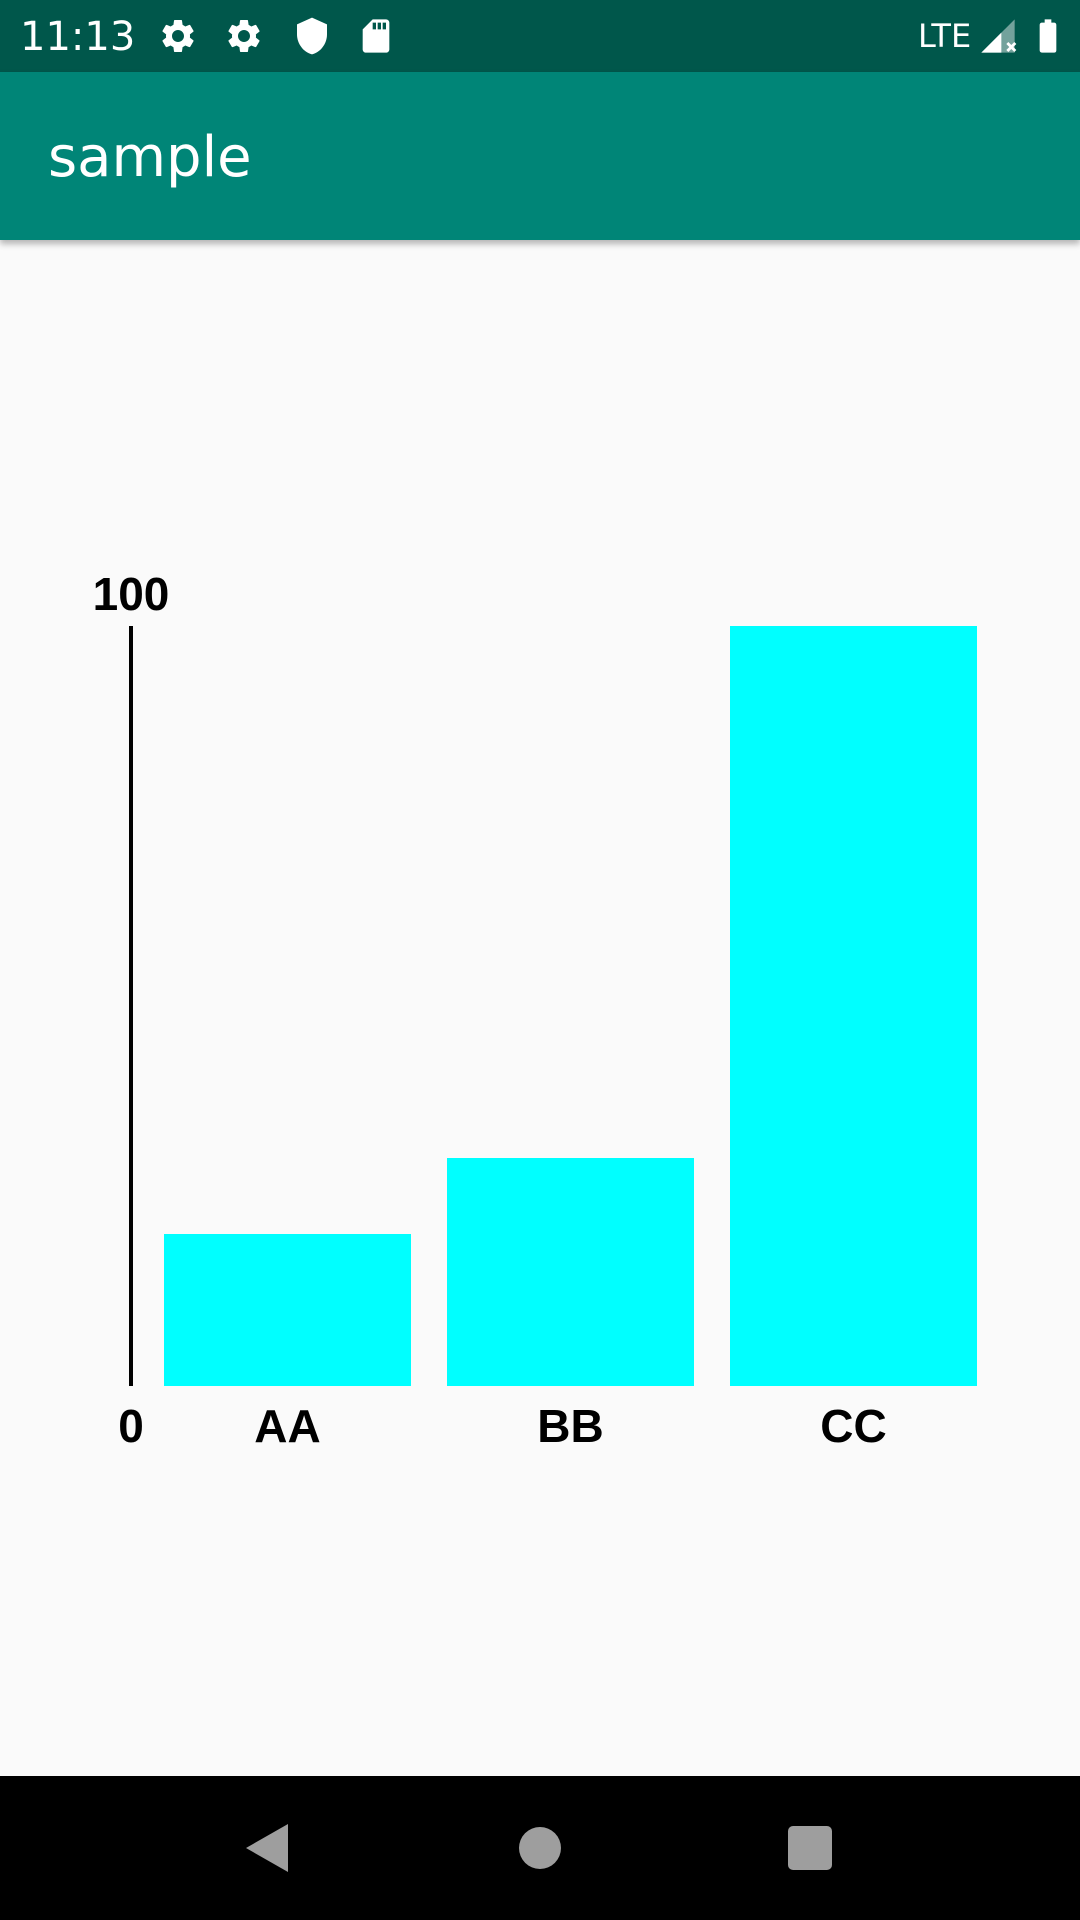  I want to click on x-tick-label-cc: CC, so click(853, 1426).